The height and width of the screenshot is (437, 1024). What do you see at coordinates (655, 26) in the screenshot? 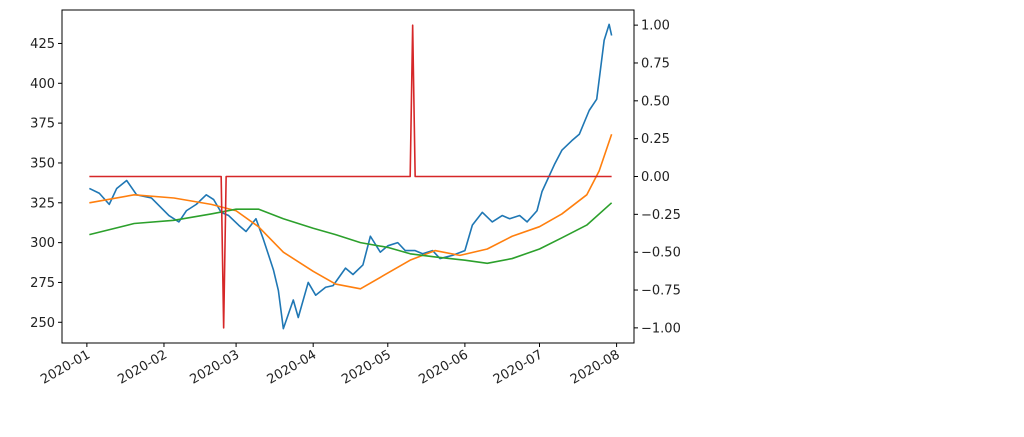
I see `y2-tick-label: 1.00` at bounding box center [655, 26].